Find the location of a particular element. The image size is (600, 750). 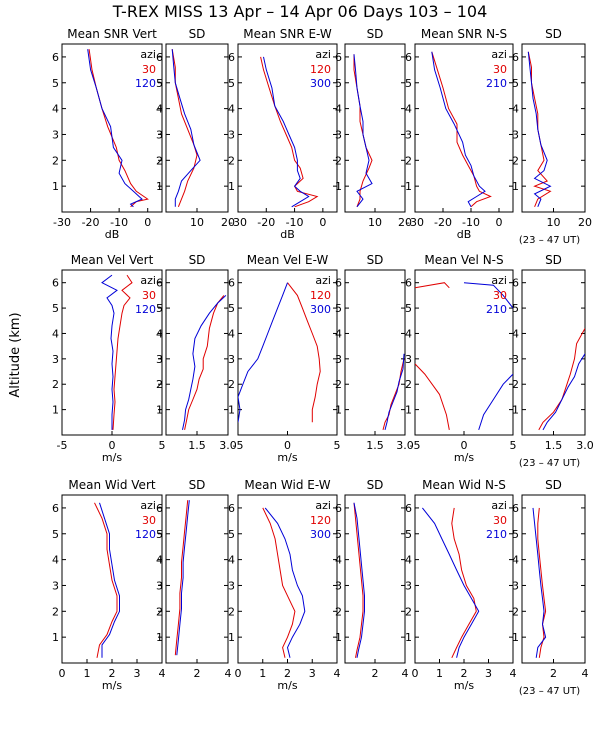

x-tick-label: 5 is located at coordinates (513, 445).